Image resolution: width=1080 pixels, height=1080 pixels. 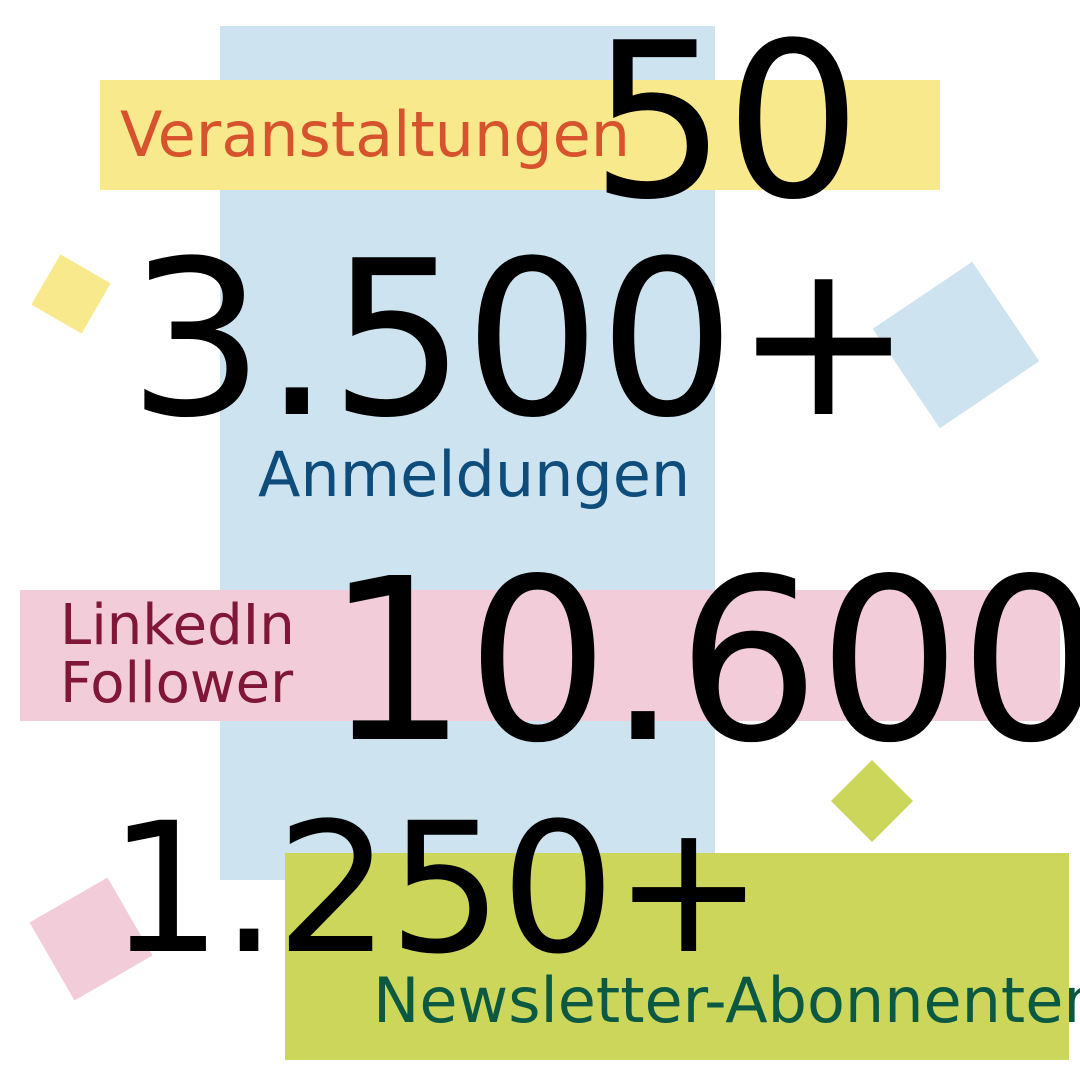 What do you see at coordinates (177, 683) in the screenshot?
I see `linkedin-label-line2: Follower` at bounding box center [177, 683].